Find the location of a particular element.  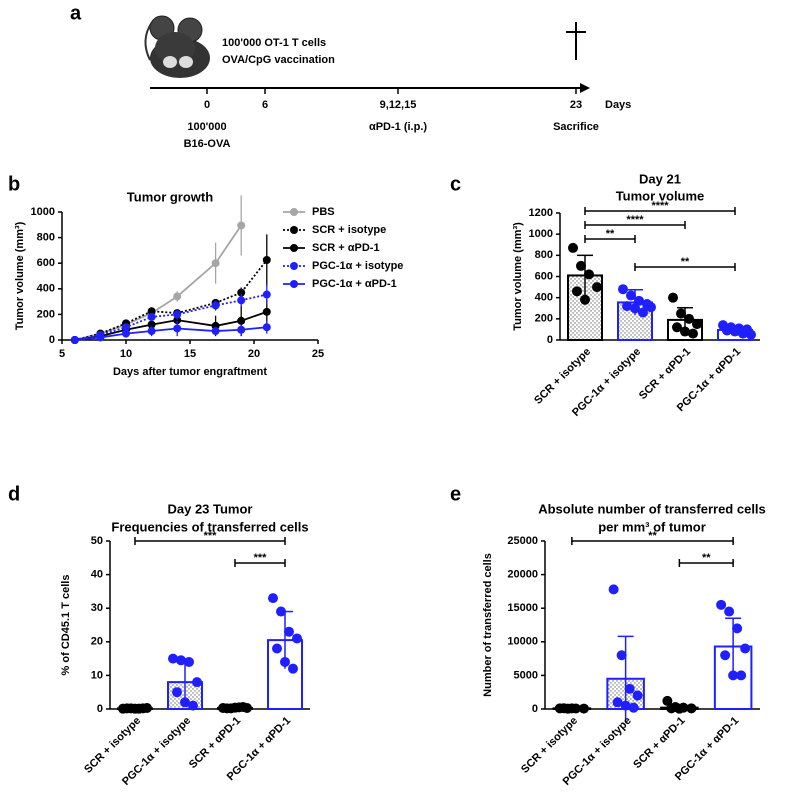

day: 23 is located at coordinates (576, 105).